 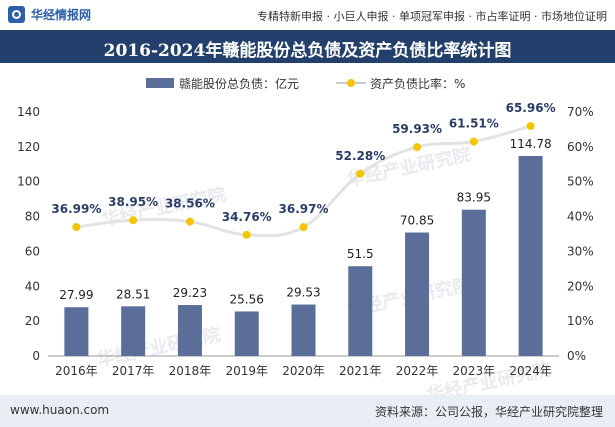 What do you see at coordinates (60, 410) in the screenshot?
I see `website-link: www.huaon.com` at bounding box center [60, 410].